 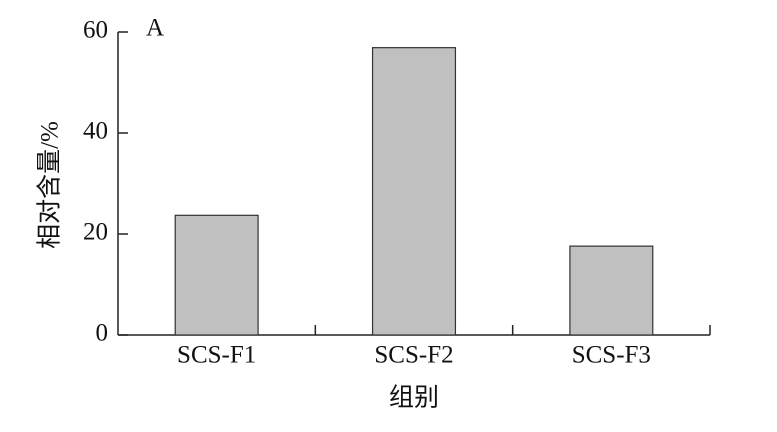 What do you see at coordinates (155, 28) in the screenshot?
I see `panel-label: A` at bounding box center [155, 28].